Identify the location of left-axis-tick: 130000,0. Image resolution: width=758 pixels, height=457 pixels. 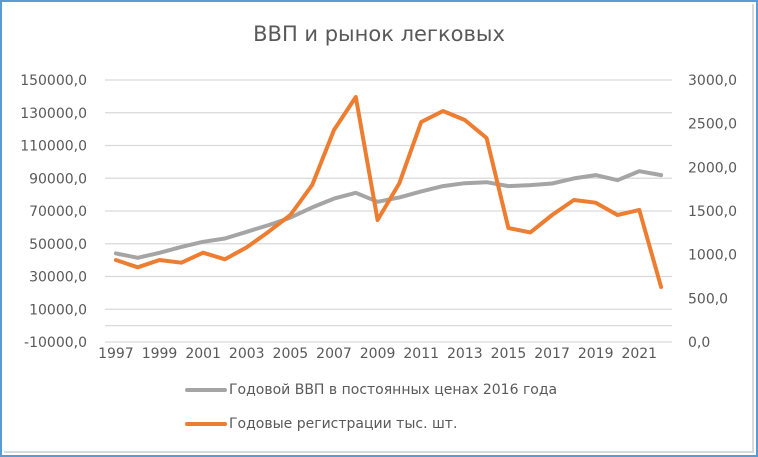
(53, 114).